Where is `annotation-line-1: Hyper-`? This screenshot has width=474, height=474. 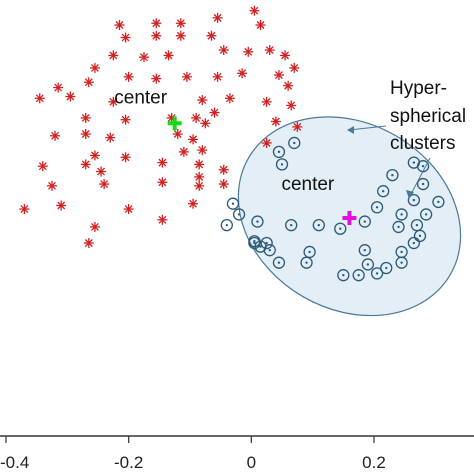 annotation-line-1: Hyper- is located at coordinates (418, 88).